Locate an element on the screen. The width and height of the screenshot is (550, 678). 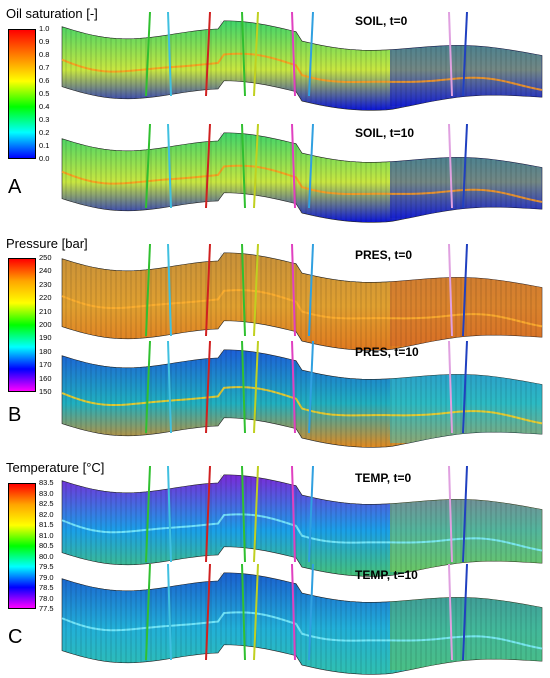
soil-tick-label: 0.8 is located at coordinates (44, 54).